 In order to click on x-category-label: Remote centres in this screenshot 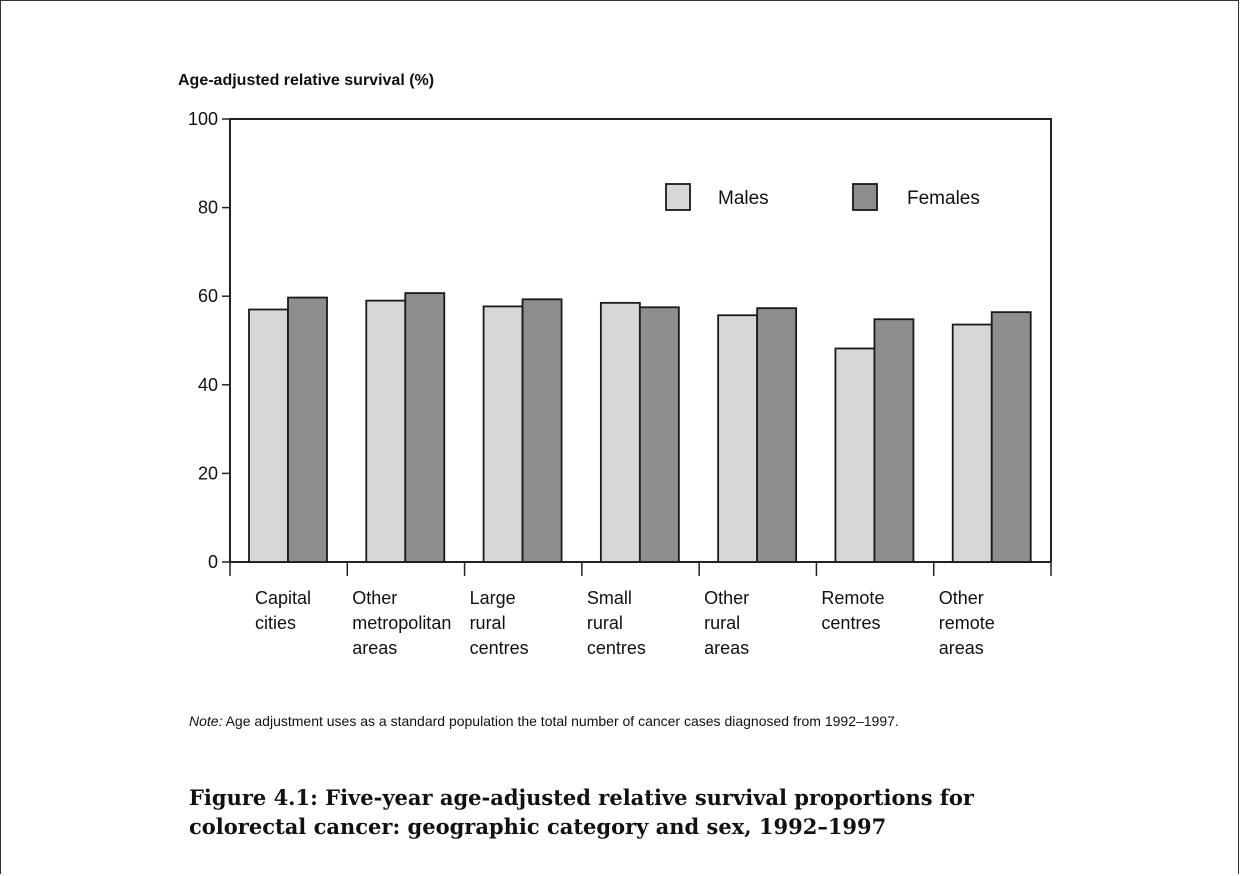, I will do `click(852, 610)`.